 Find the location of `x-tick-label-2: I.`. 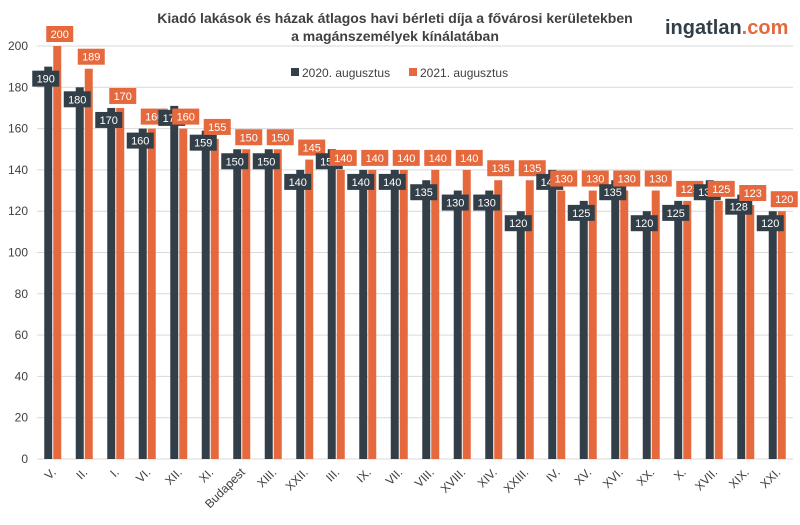

x-tick-label-2: I. is located at coordinates (114, 472).